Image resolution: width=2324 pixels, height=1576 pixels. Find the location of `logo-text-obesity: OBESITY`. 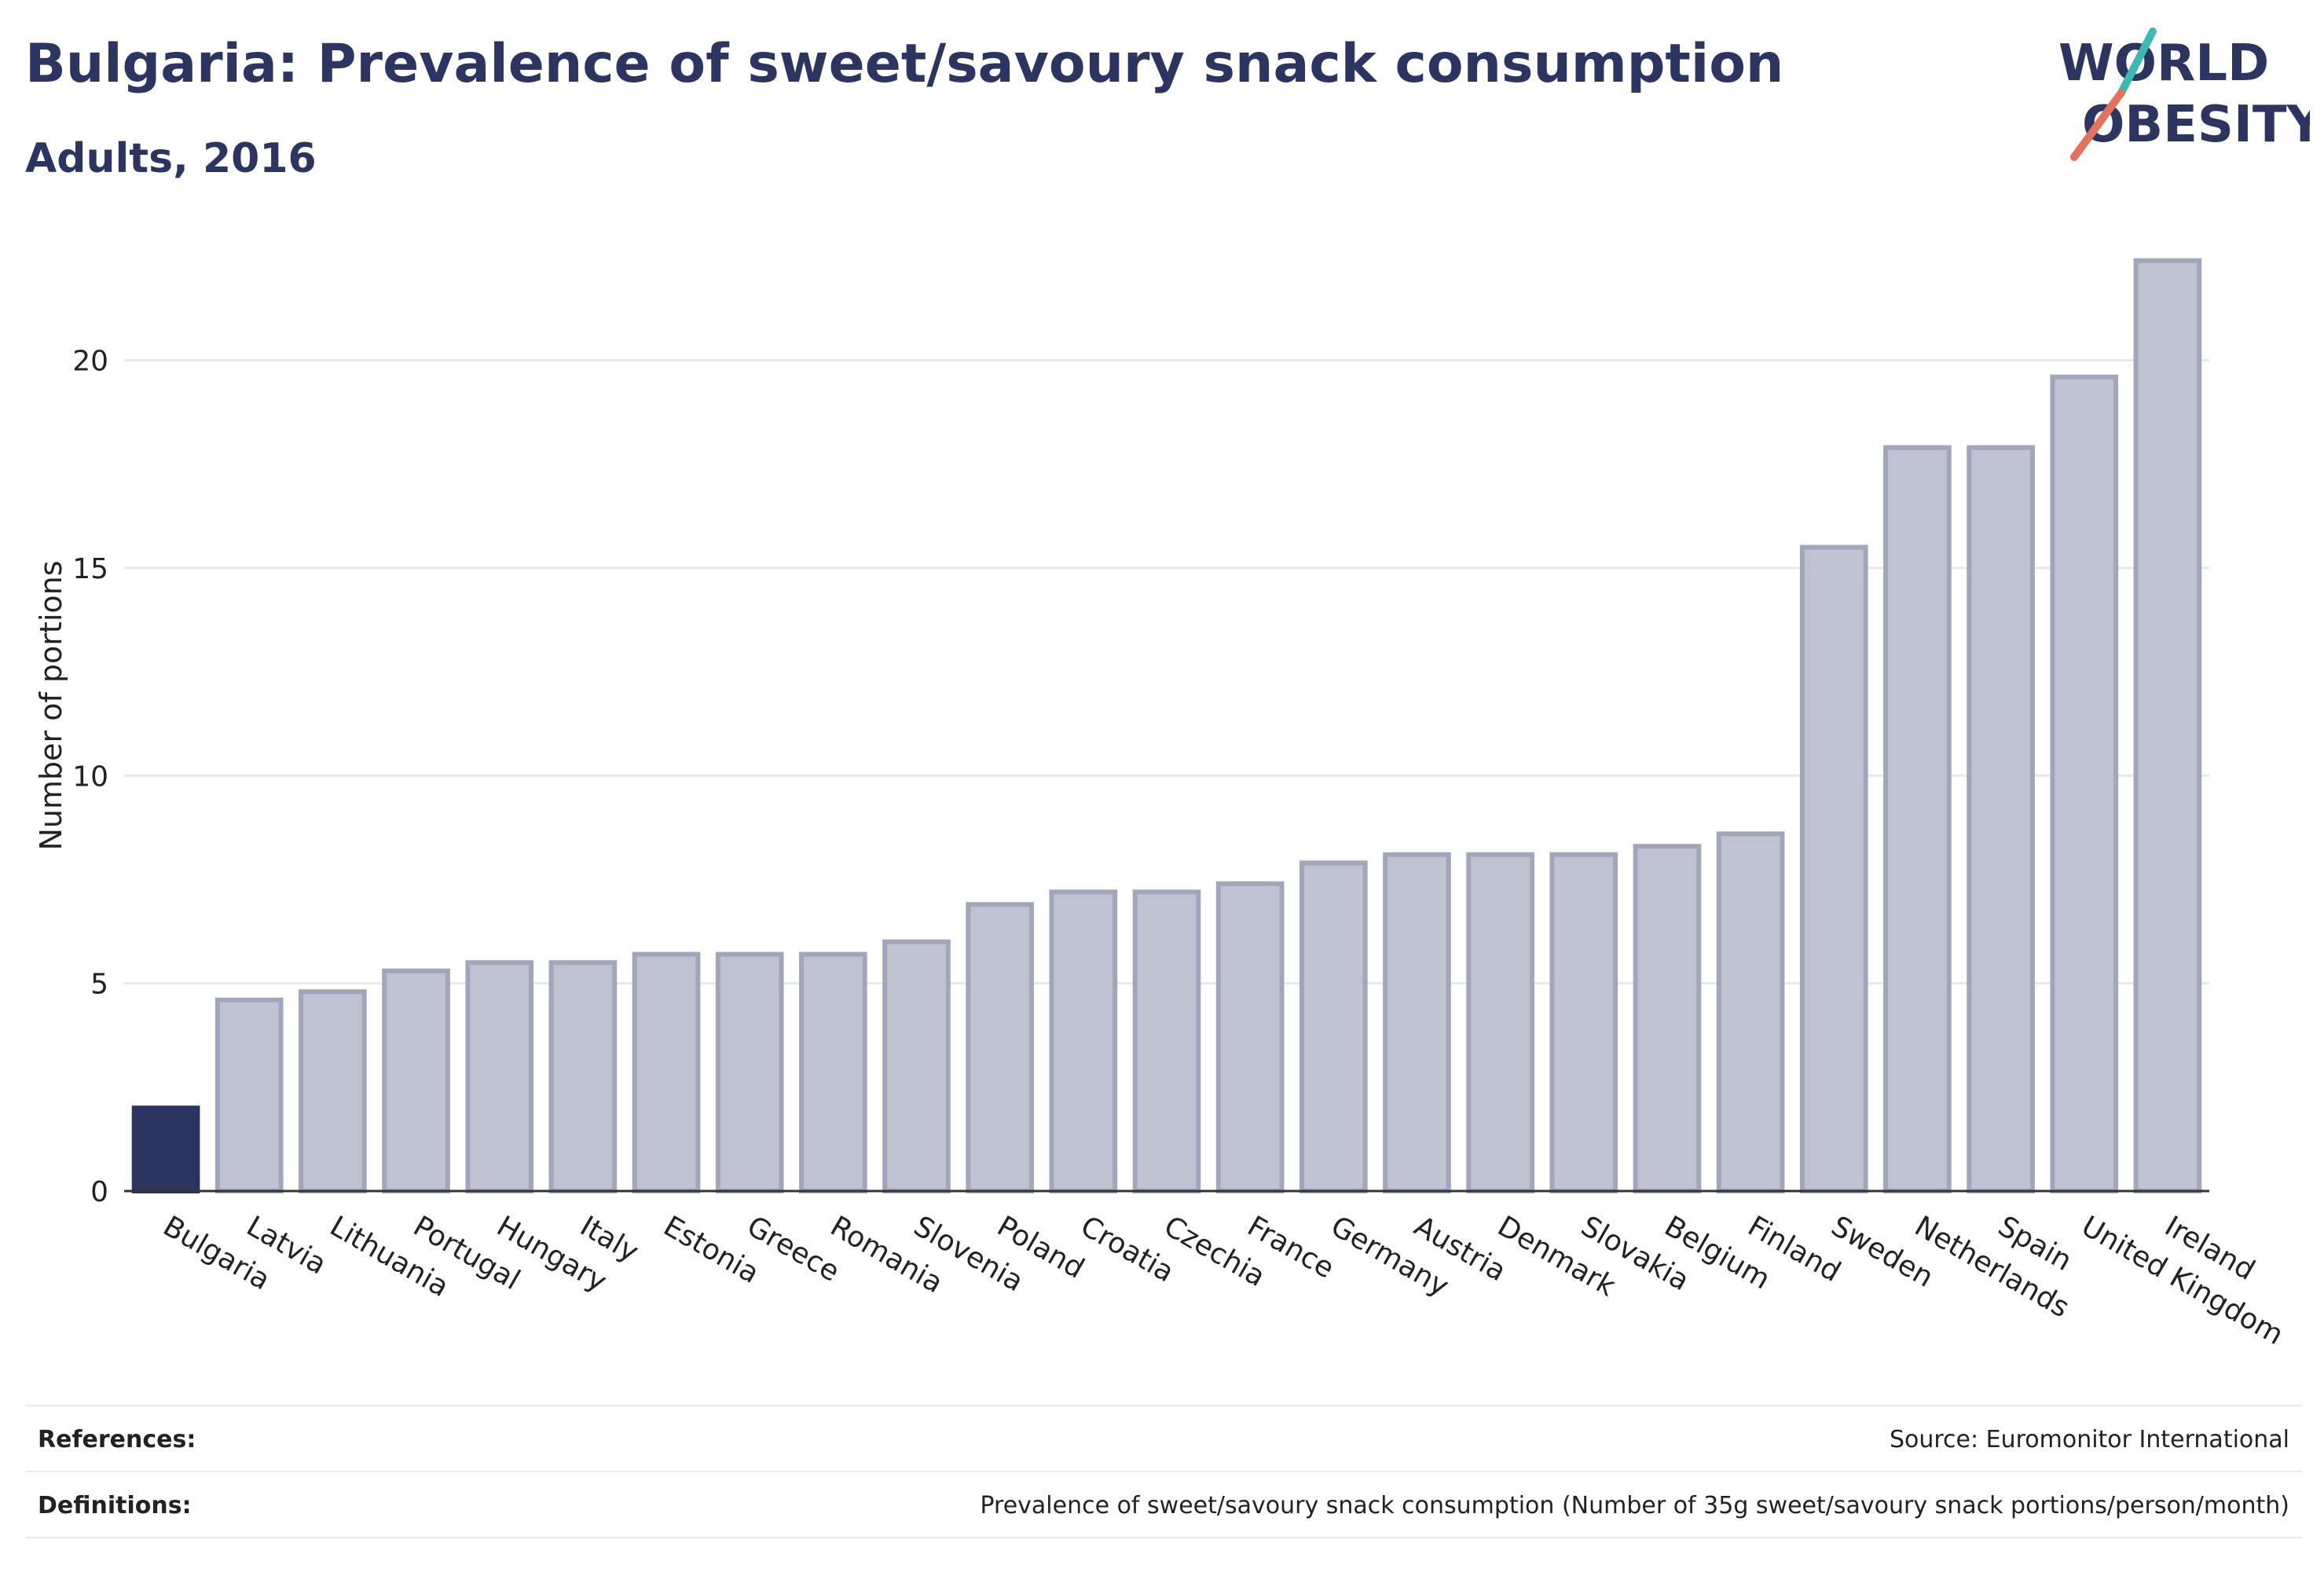

logo-text-obesity: OBESITY is located at coordinates (2196, 125).